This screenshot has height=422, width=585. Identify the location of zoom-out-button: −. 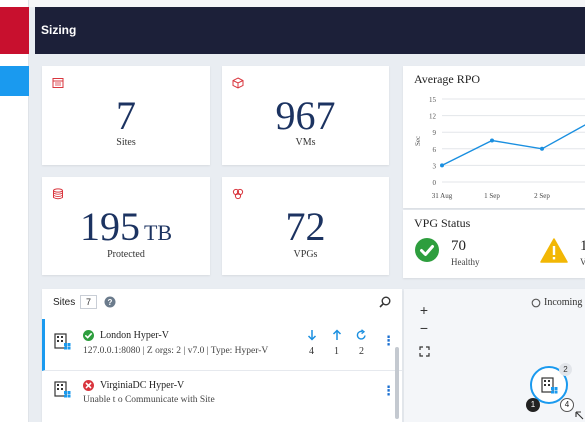
(424, 328).